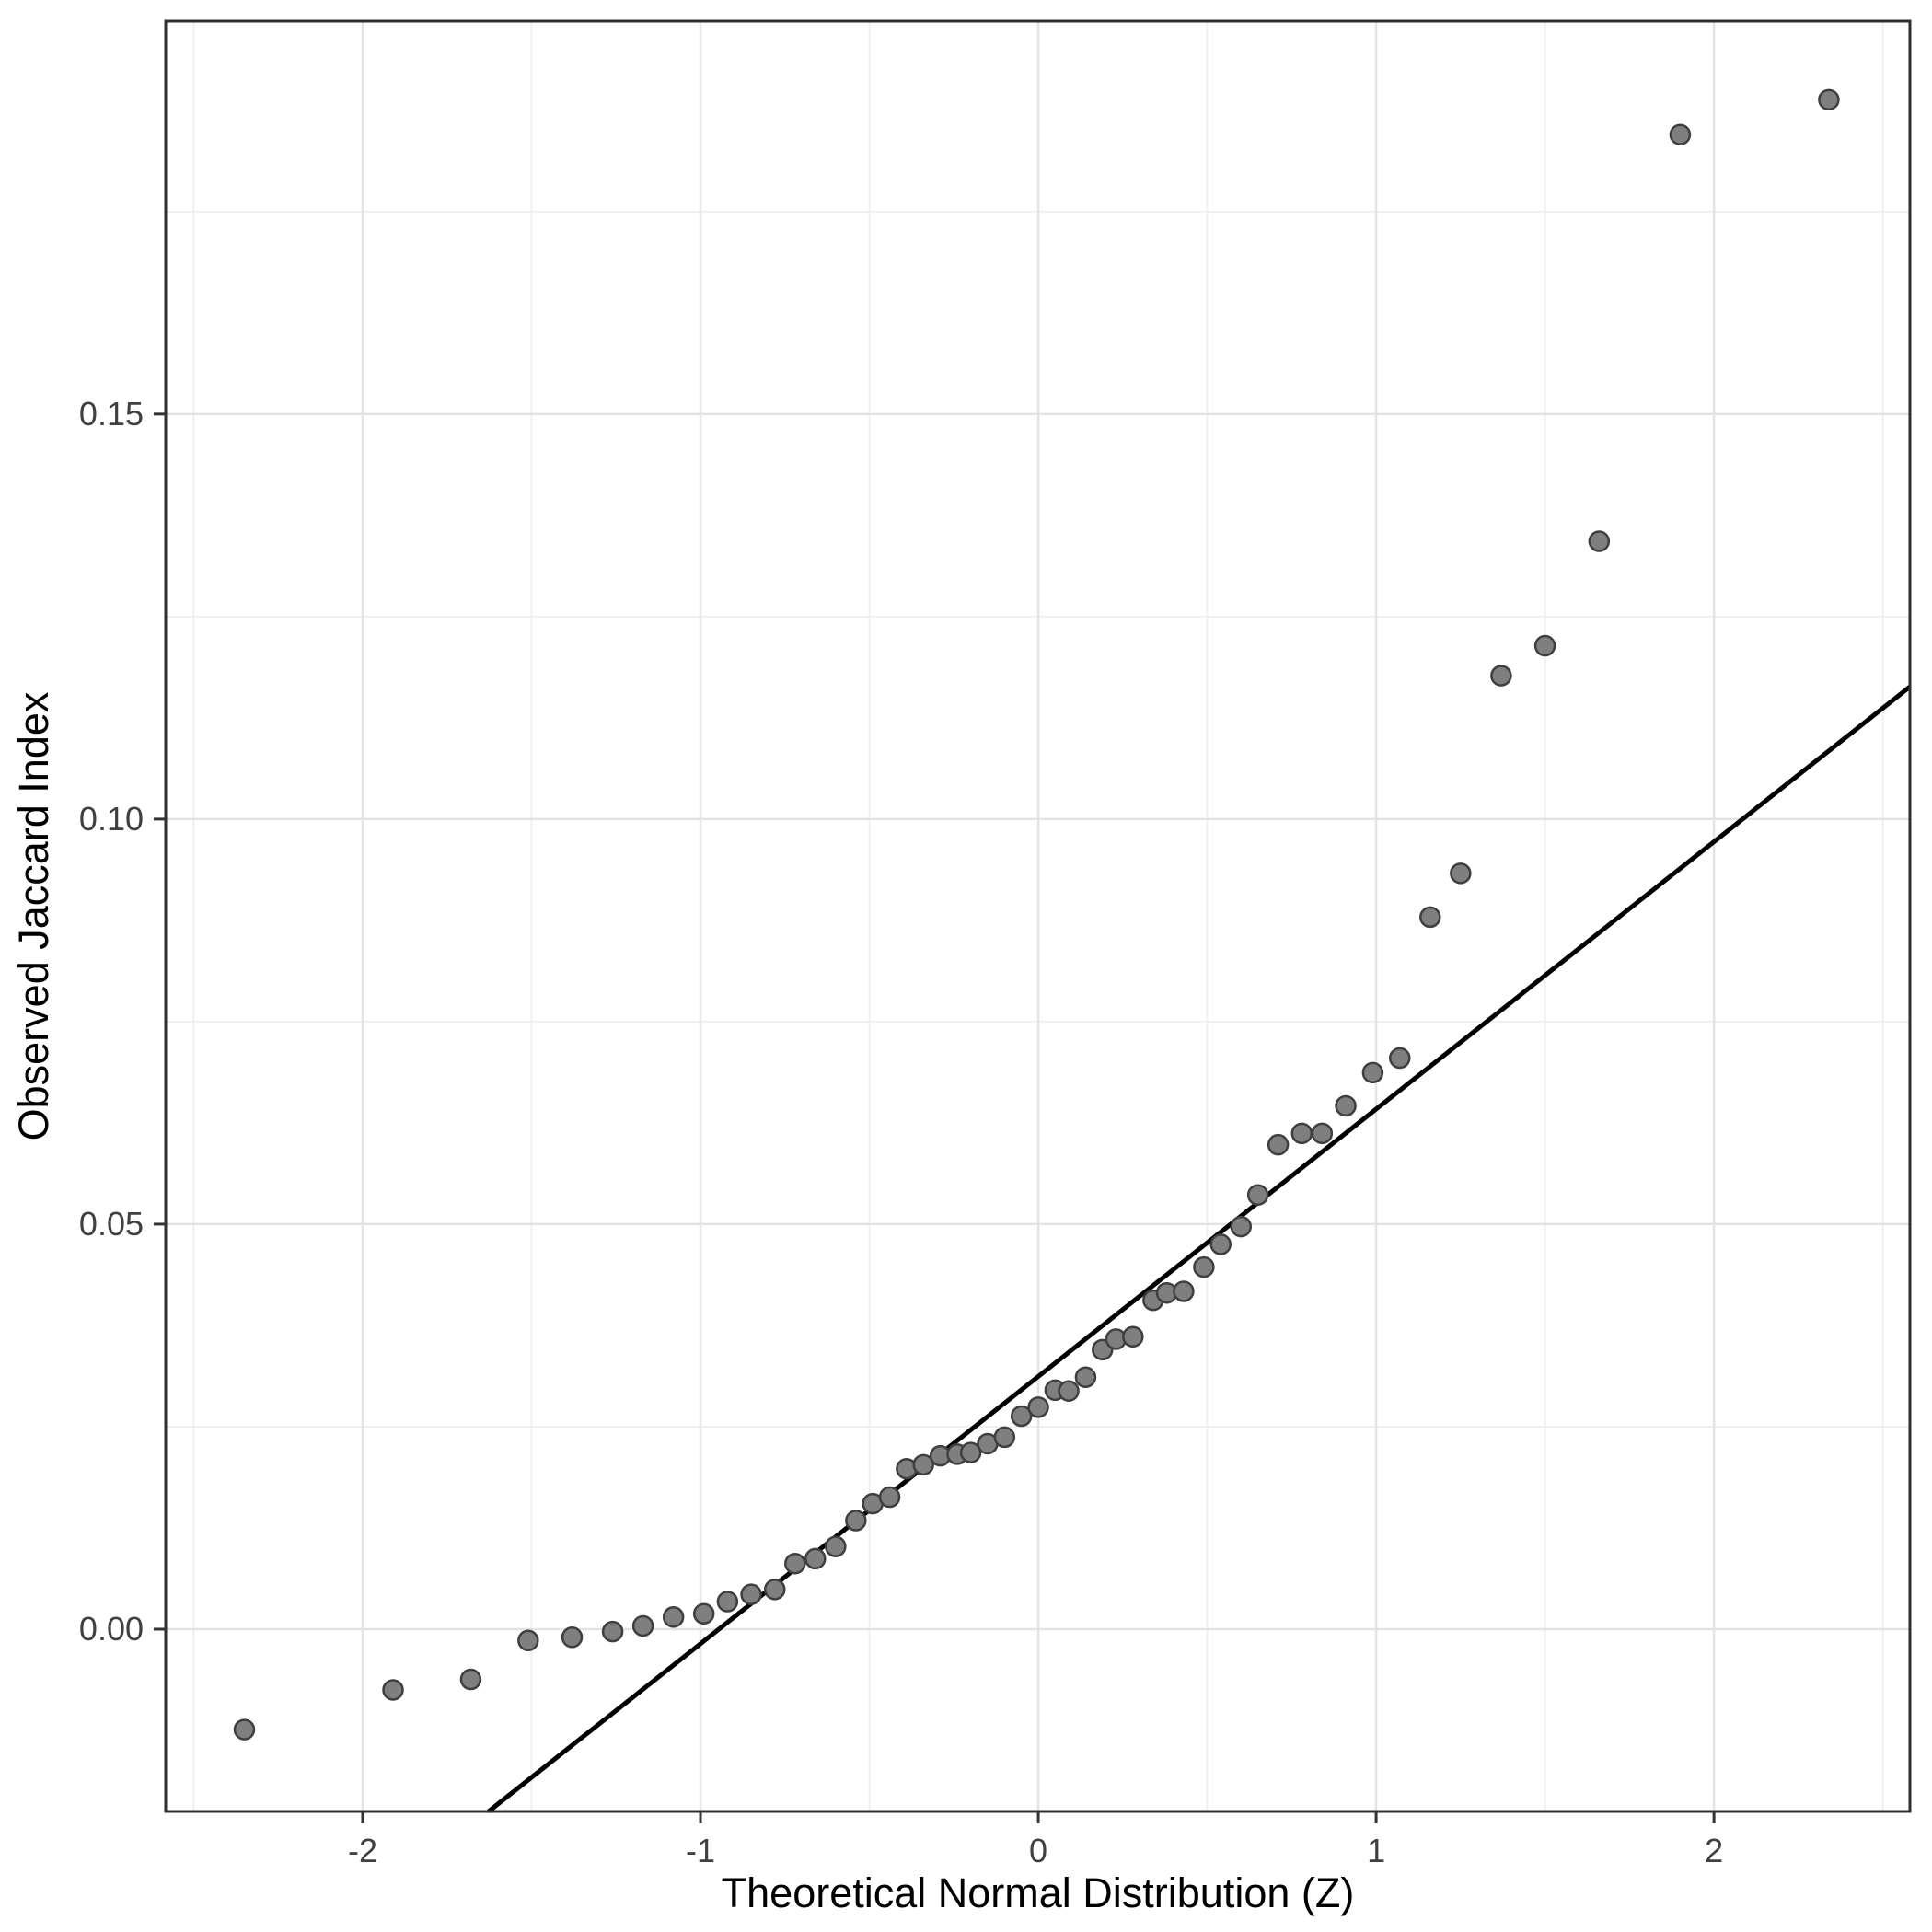 This screenshot has width=1932, height=1932. What do you see at coordinates (33, 916) in the screenshot?
I see `y-axis-title: Observed Jaccard Index` at bounding box center [33, 916].